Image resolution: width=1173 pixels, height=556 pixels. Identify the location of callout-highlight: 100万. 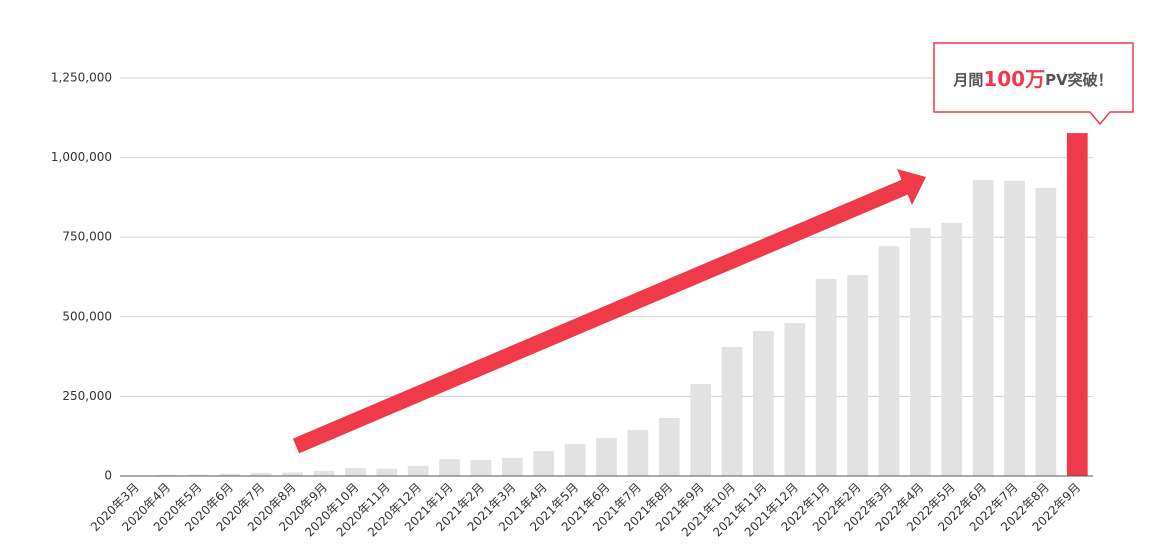
(1014, 79).